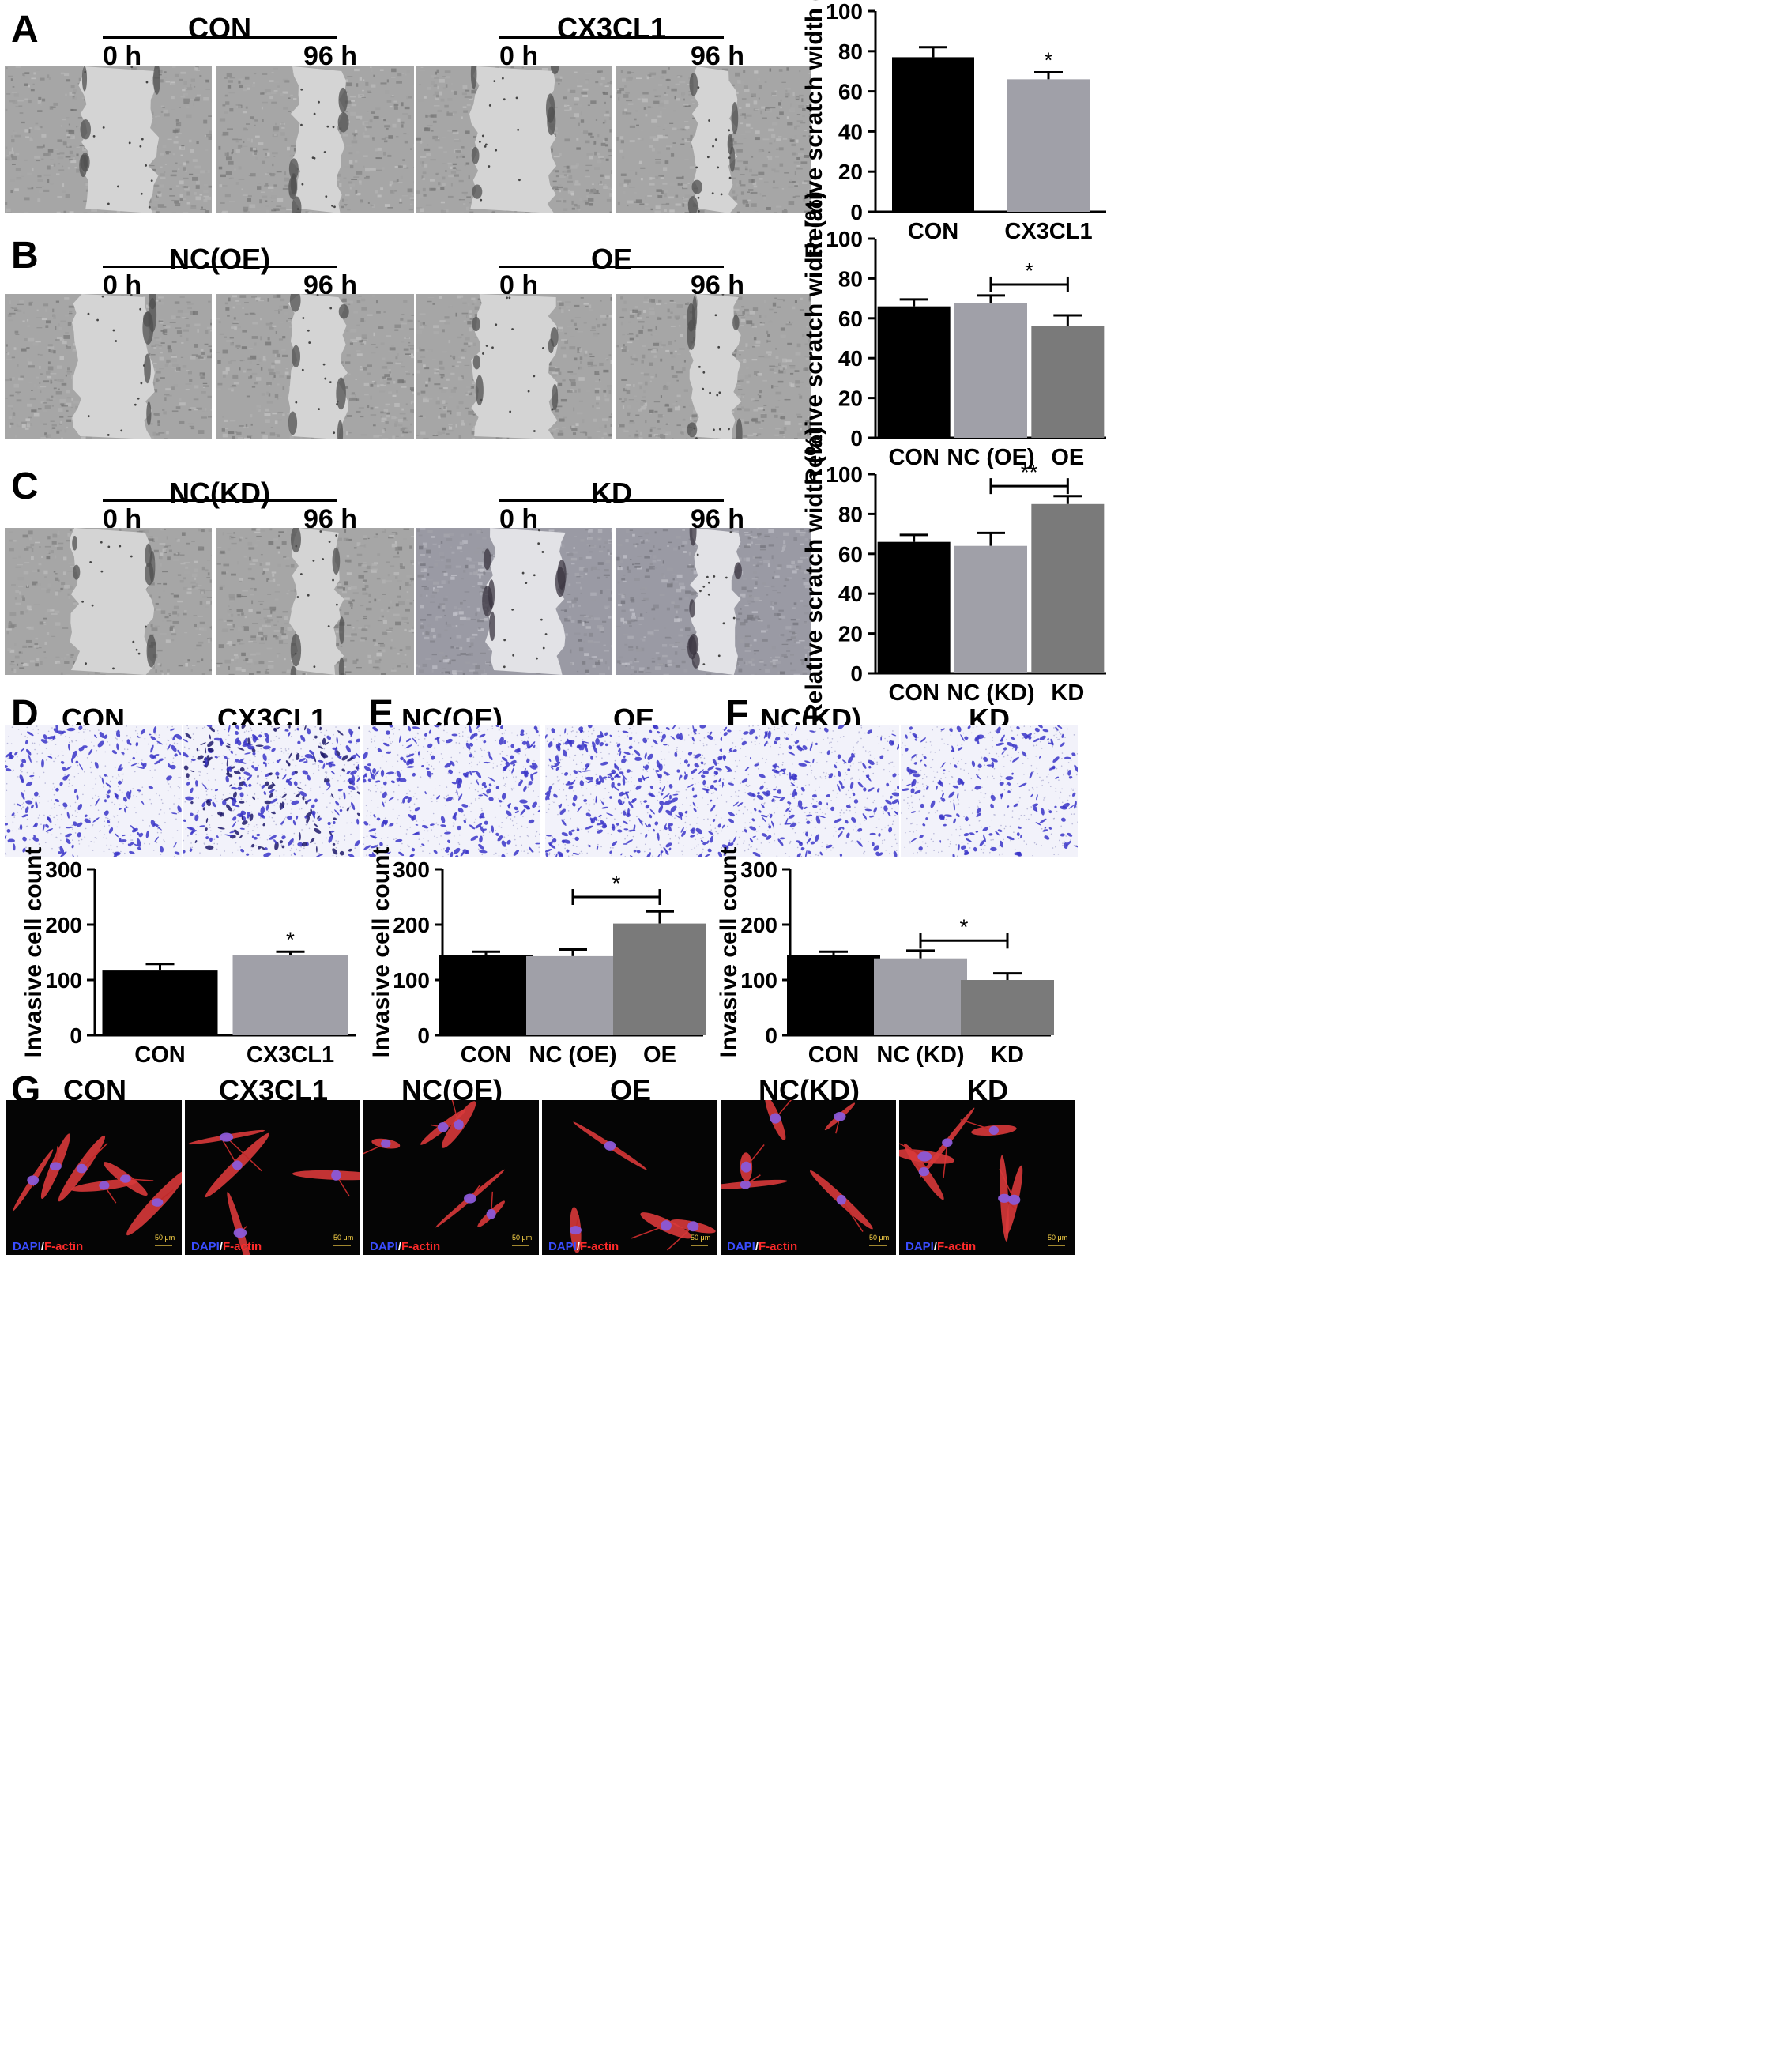 The height and width of the screenshot is (2050, 1792). I want to click on x-tick-label: NC (OE), so click(990, 457).